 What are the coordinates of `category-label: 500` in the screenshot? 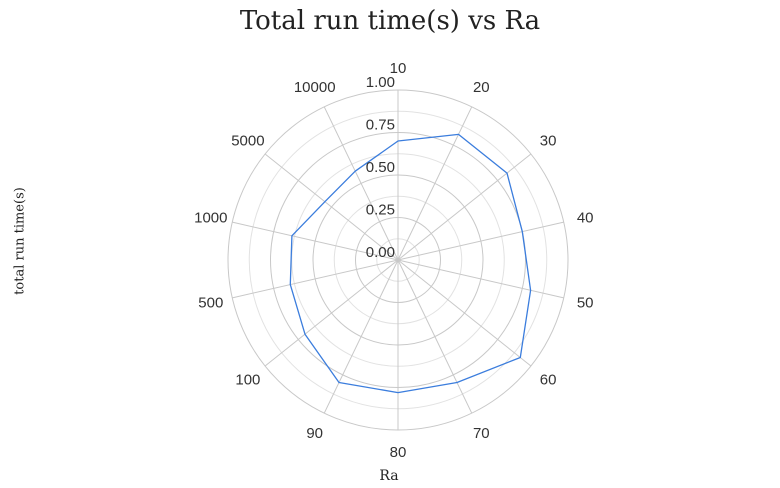 It's located at (210, 303).